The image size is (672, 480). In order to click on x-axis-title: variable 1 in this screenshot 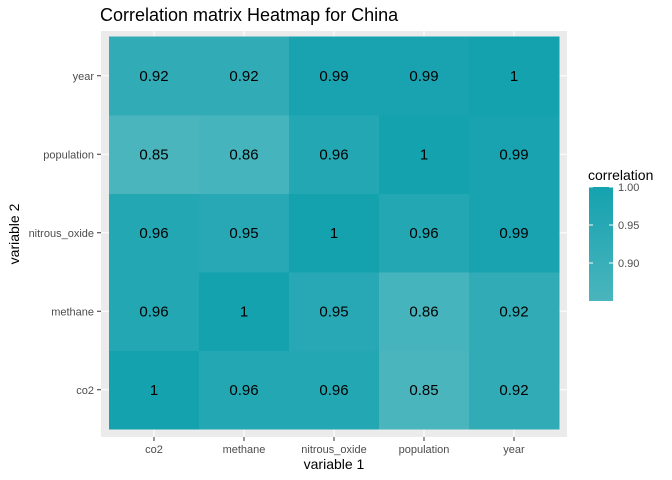, I will do `click(334, 464)`.